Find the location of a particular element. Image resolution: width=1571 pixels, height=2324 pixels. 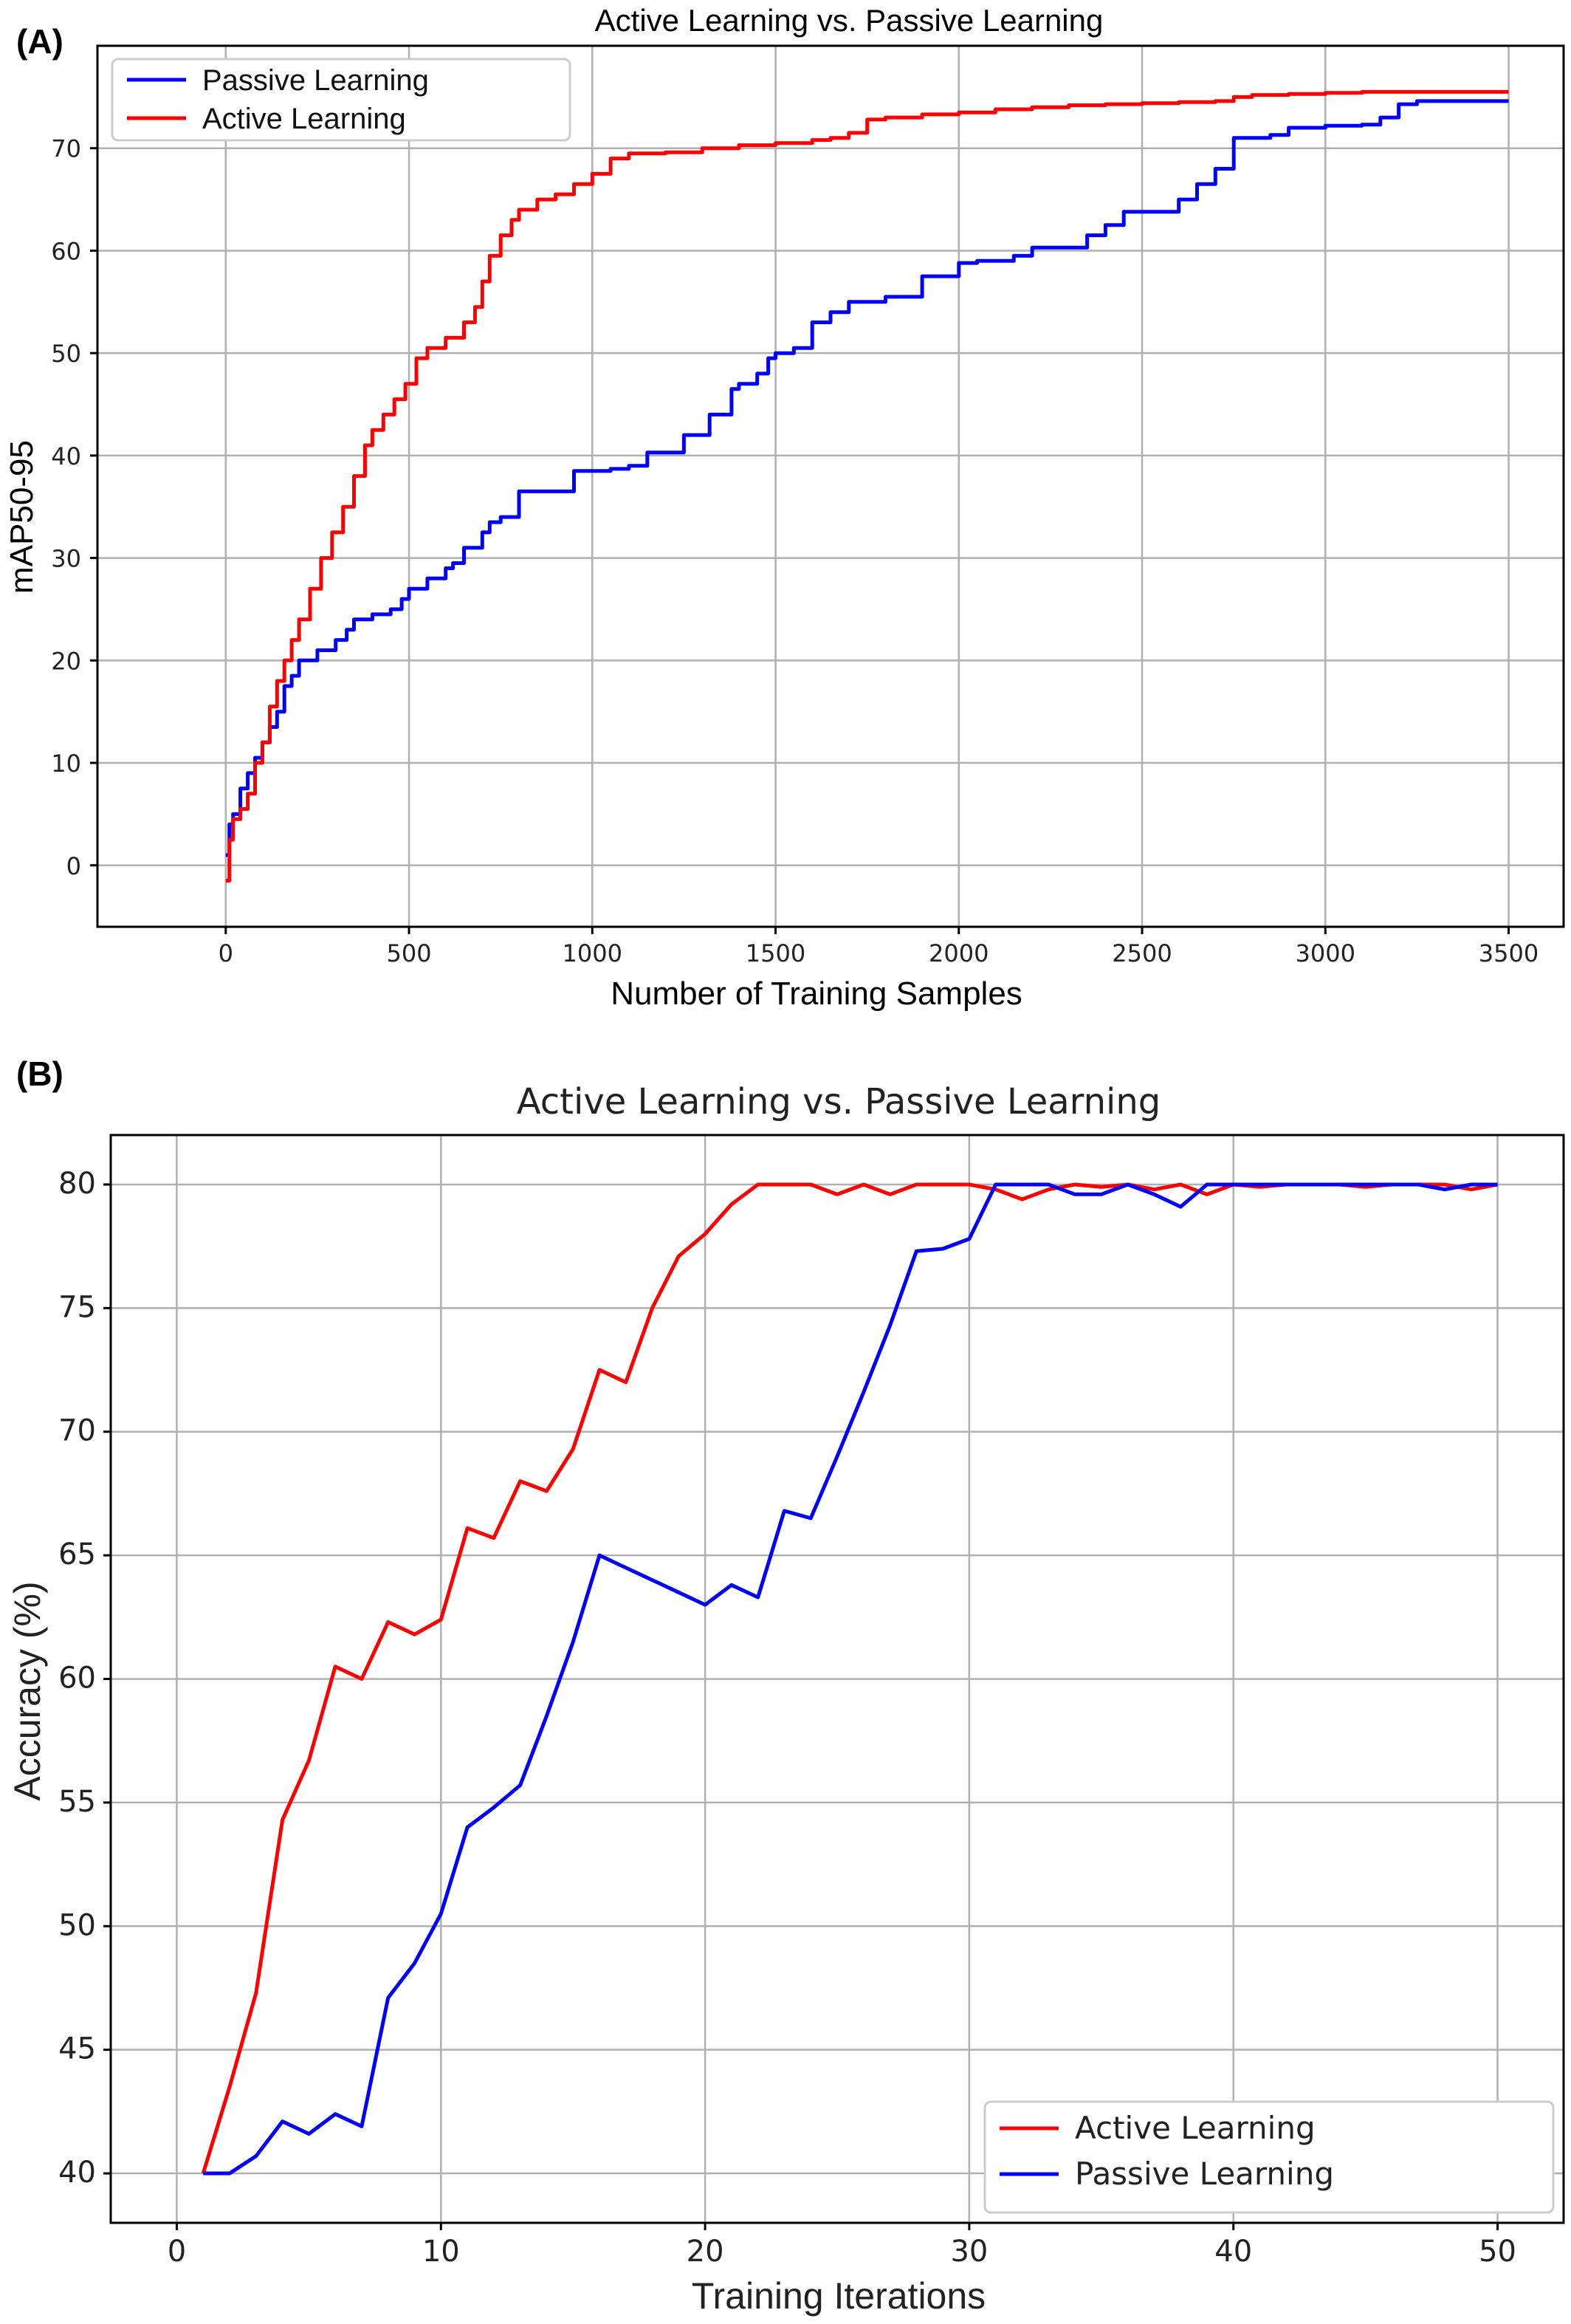

panel-b-x-tick-label: 50 is located at coordinates (1497, 2252).